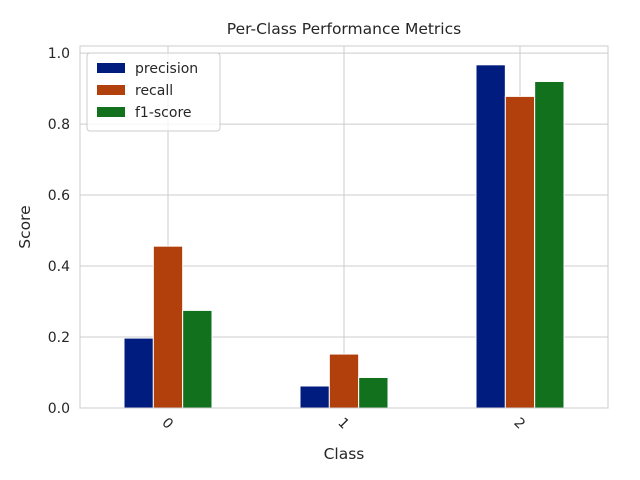 The height and width of the screenshot is (480, 640). I want to click on legend-swatch-precision, so click(111, 68).